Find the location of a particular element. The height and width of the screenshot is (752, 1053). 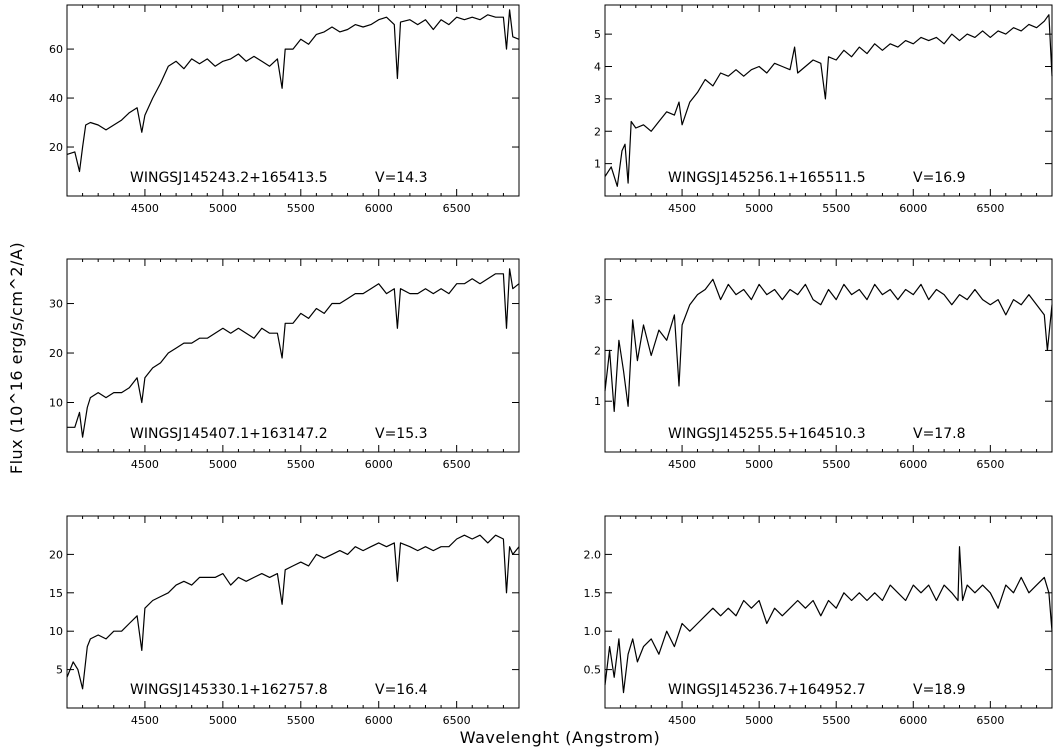

object-name-label: WINGSJ145255.5+164510.3 is located at coordinates (767, 434).